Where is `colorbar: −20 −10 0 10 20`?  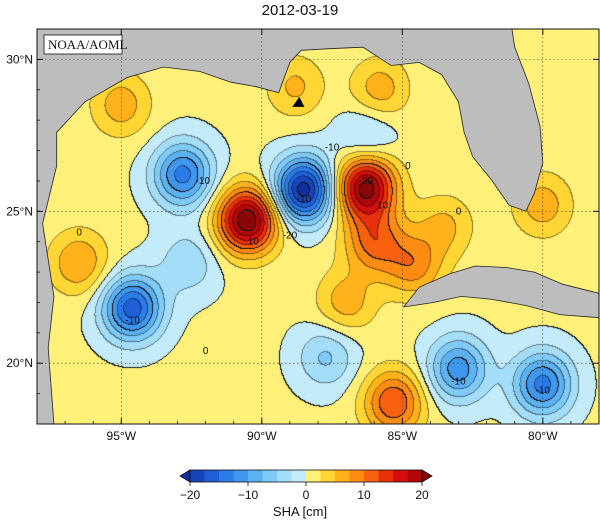 colorbar: −20 −10 0 10 20 is located at coordinates (306, 485).